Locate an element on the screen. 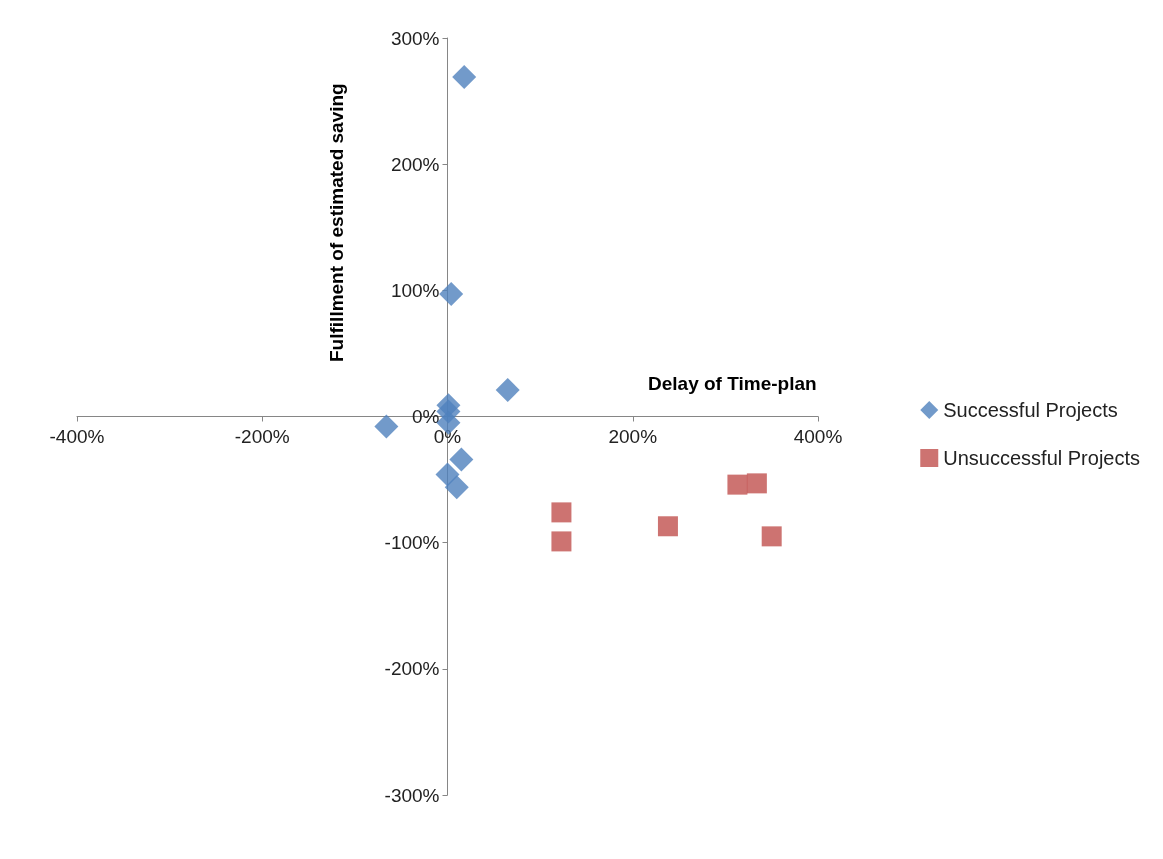  y-tick-label: 200% is located at coordinates (415, 164).